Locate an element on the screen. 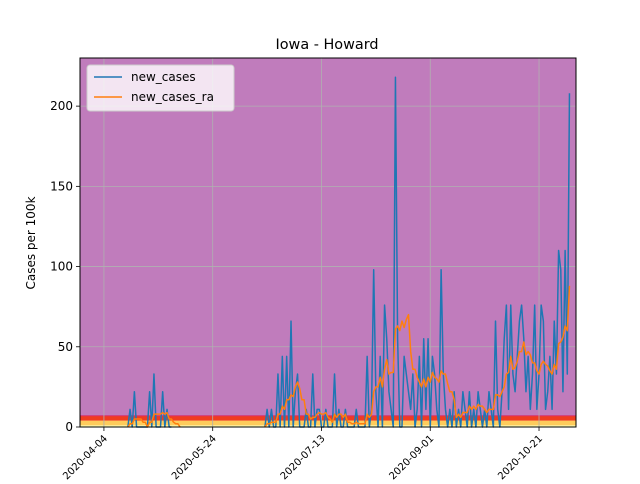  y-tick-label: 200 is located at coordinates (61, 106).